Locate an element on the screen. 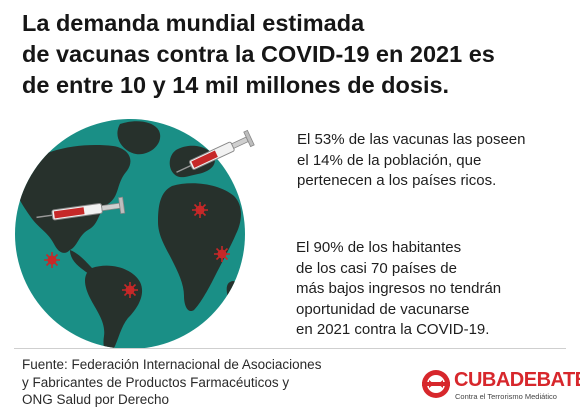 This screenshot has width=580, height=418. logo-name-part-2: DEBATE is located at coordinates (544, 380).